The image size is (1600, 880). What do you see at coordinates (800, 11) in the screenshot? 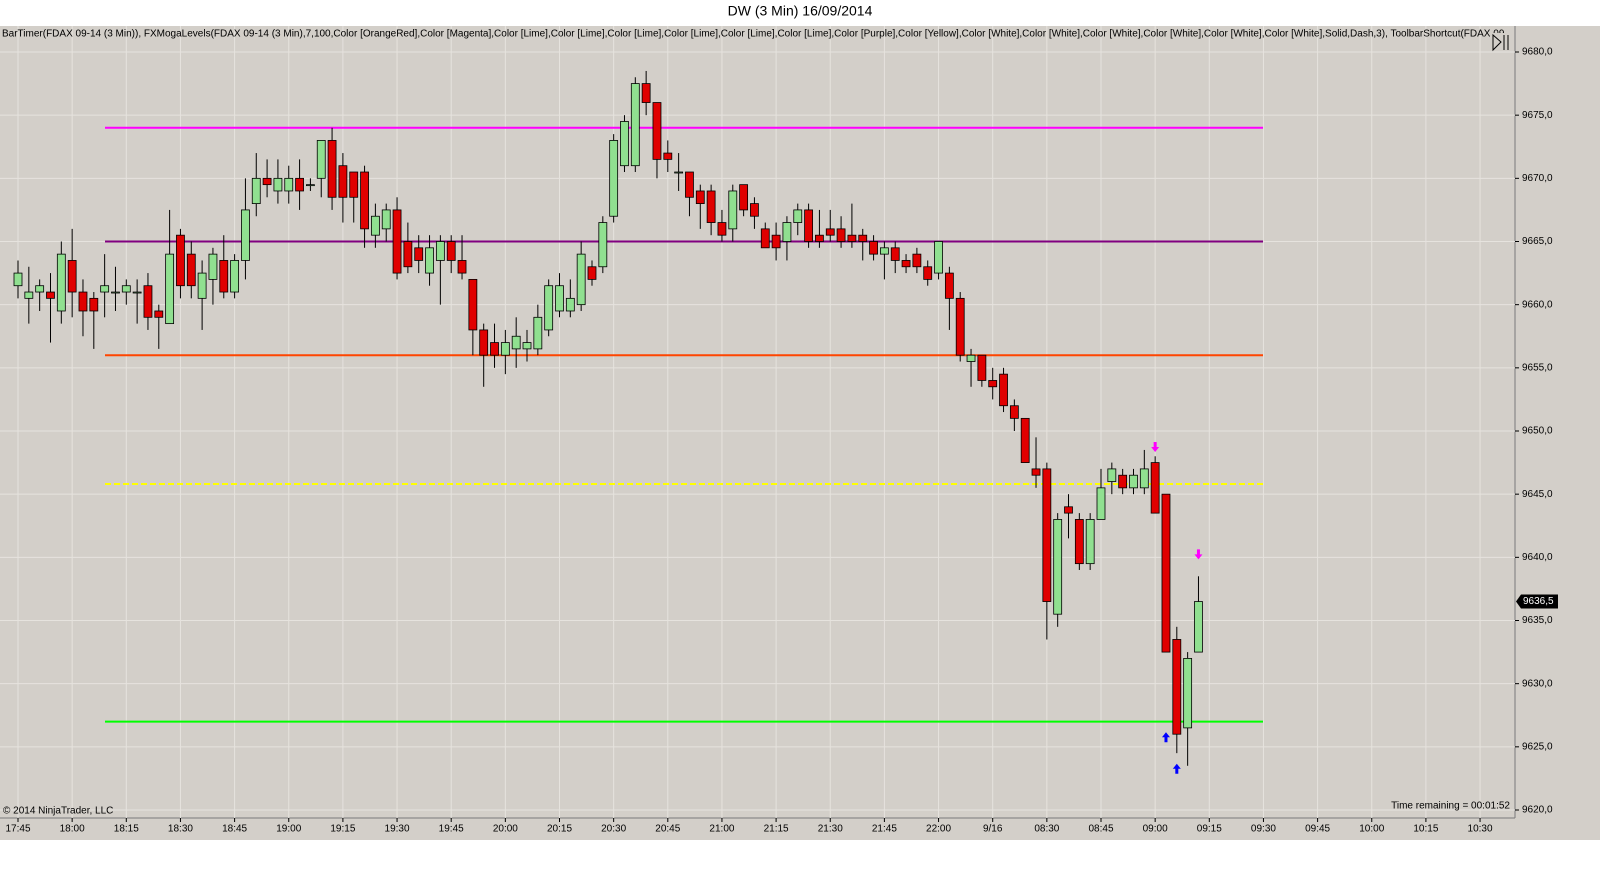
I see `chart-title: DW (3 Min) 16/09/2014` at bounding box center [800, 11].